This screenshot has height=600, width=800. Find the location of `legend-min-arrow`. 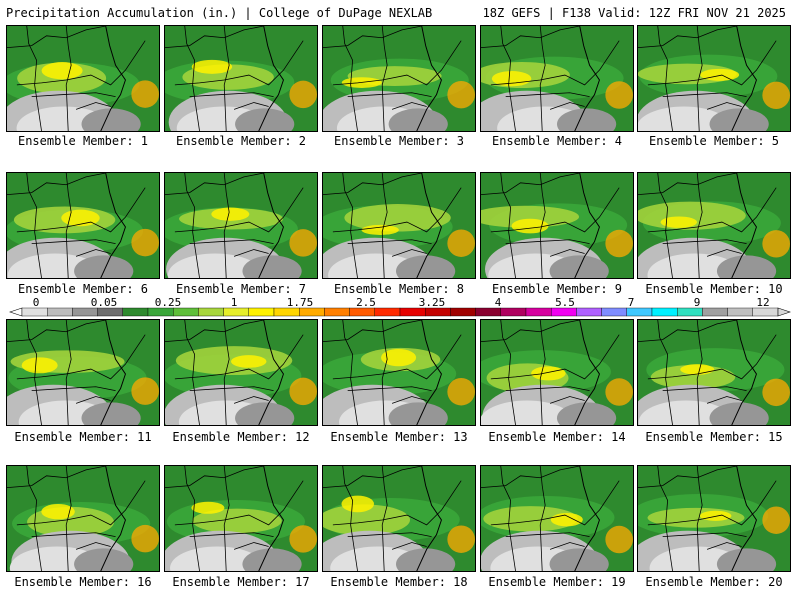

legend-min-arrow is located at coordinates (16, 312).